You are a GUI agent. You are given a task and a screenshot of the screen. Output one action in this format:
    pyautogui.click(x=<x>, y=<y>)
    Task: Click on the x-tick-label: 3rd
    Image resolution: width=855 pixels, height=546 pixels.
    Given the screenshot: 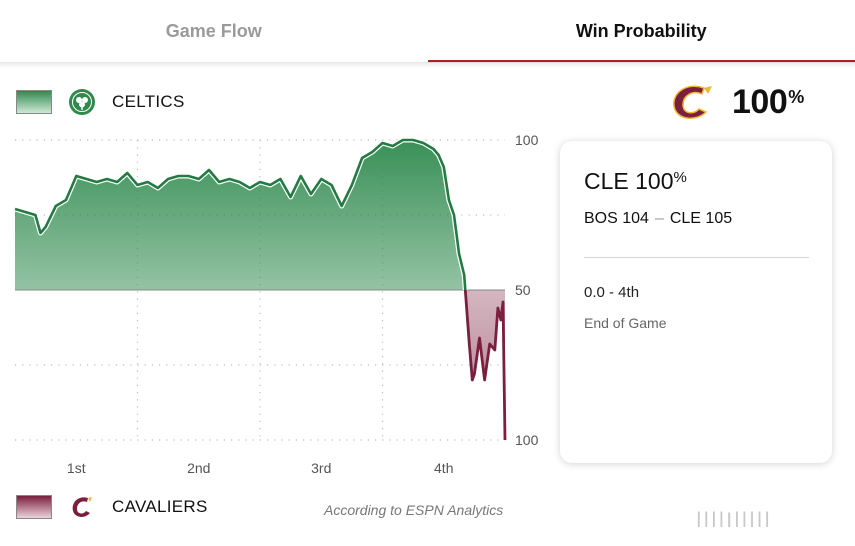 What is the action you would take?
    pyautogui.click(x=321, y=468)
    